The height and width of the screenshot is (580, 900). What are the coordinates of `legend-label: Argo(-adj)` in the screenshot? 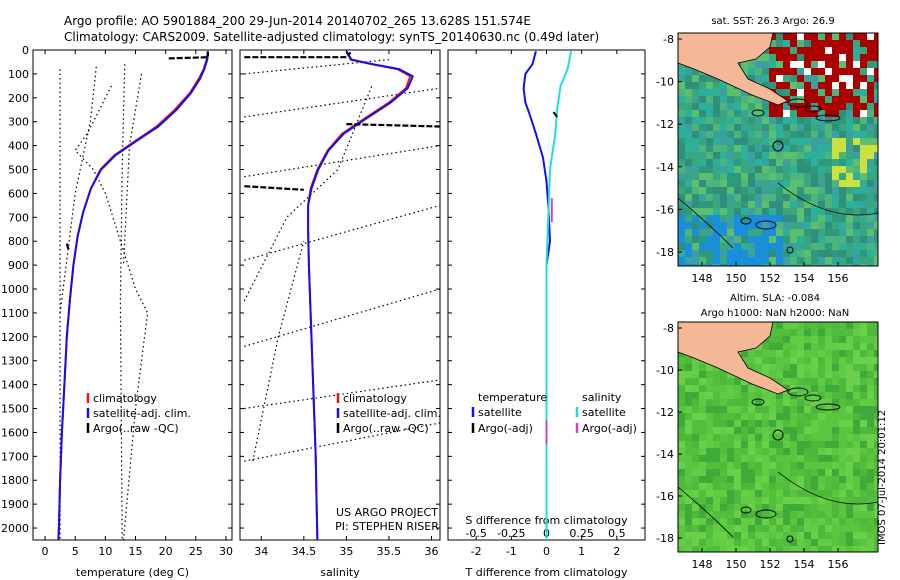 It's located at (505, 428).